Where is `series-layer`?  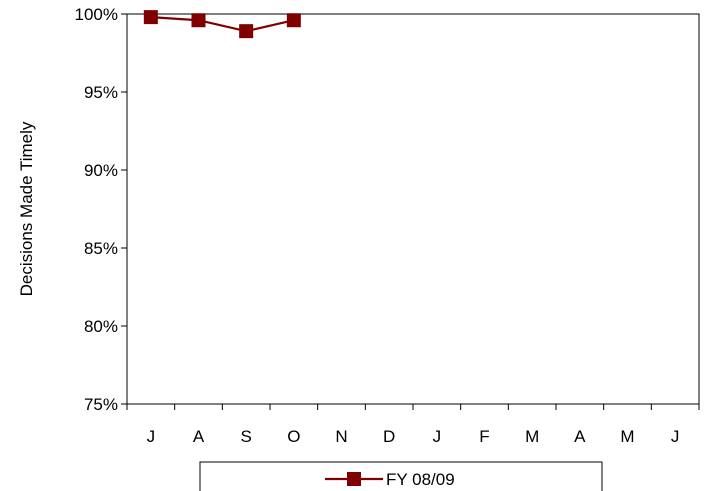
series-layer is located at coordinates (222, 24).